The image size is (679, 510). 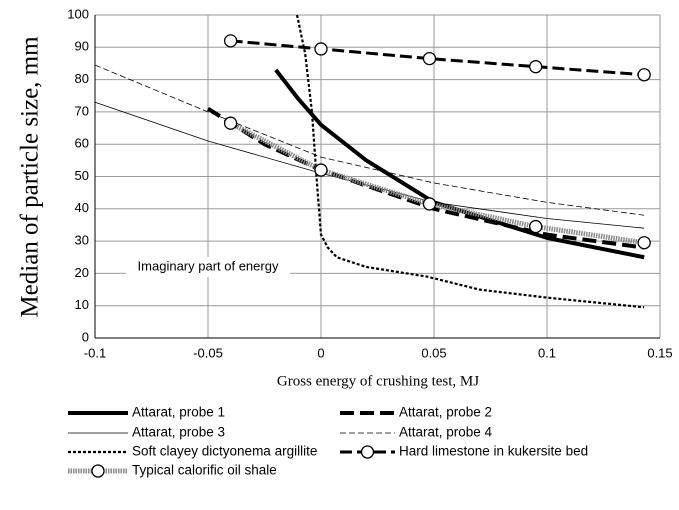 What do you see at coordinates (437, 58) in the screenshot?
I see `series-line` at bounding box center [437, 58].